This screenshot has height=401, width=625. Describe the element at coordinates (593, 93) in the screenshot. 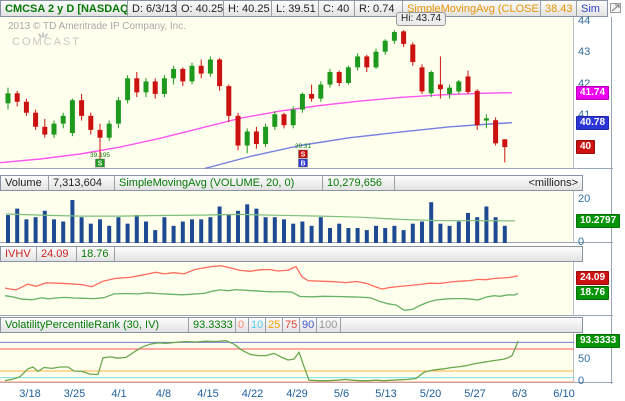

I see `axis-value-badge: 41.74` at that location.